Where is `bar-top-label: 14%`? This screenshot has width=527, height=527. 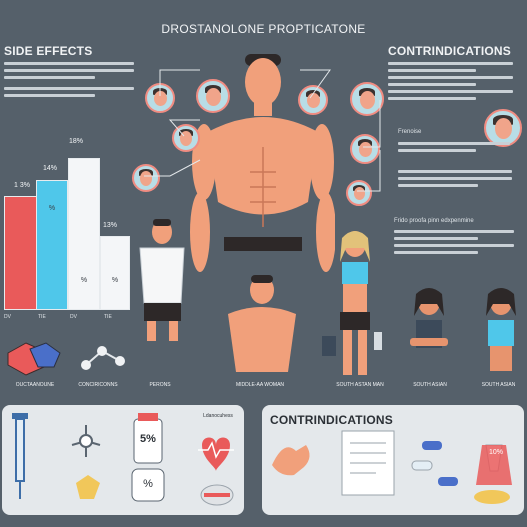 bar-top-label: 14% is located at coordinates (49, 168).